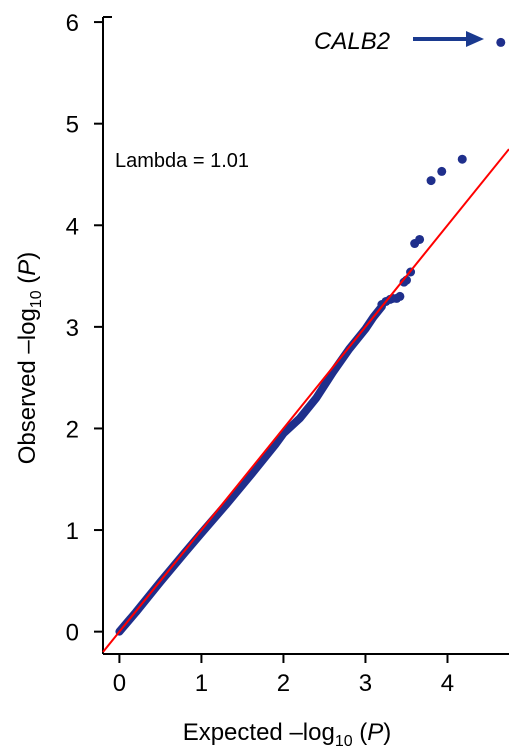  I want to click on x-axis-title: Expected –log10 (P), so click(287, 734).